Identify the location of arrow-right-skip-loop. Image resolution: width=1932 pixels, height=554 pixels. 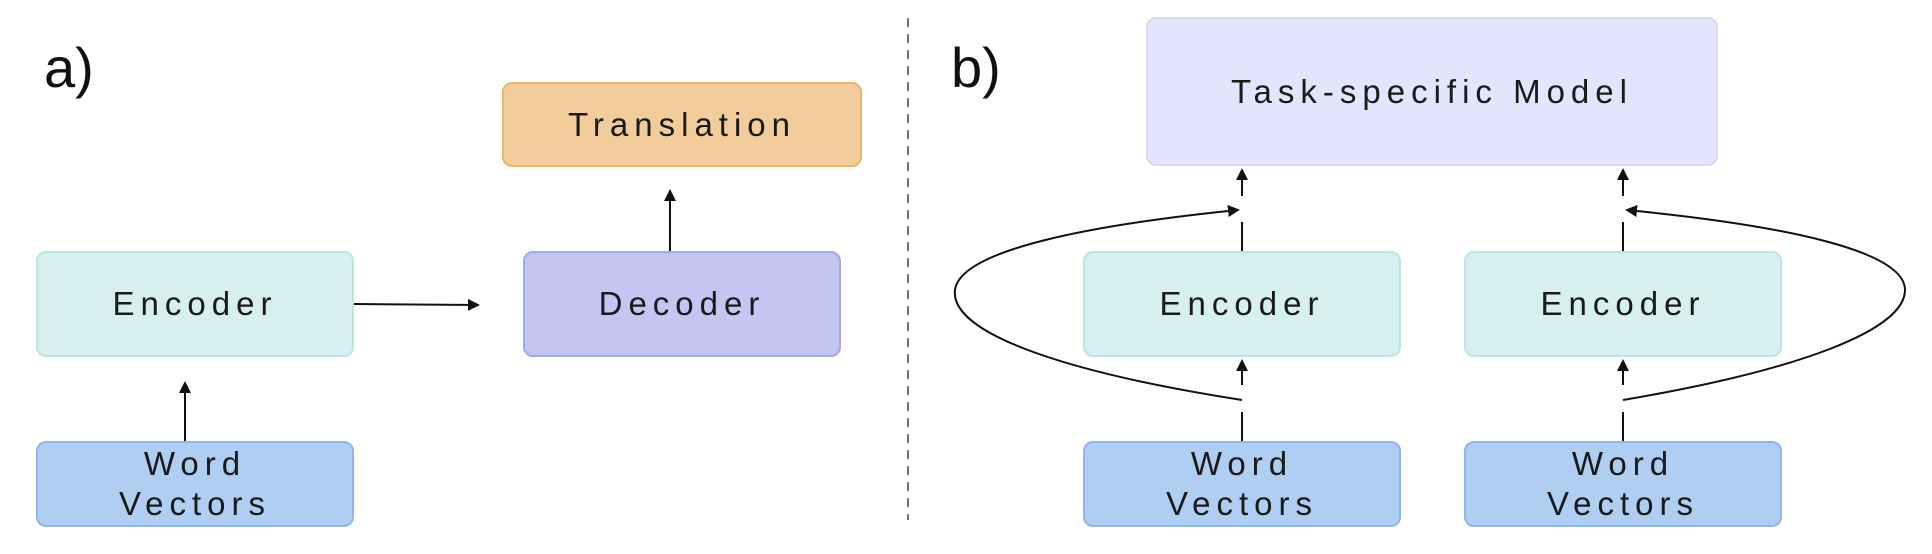
(1764, 303).